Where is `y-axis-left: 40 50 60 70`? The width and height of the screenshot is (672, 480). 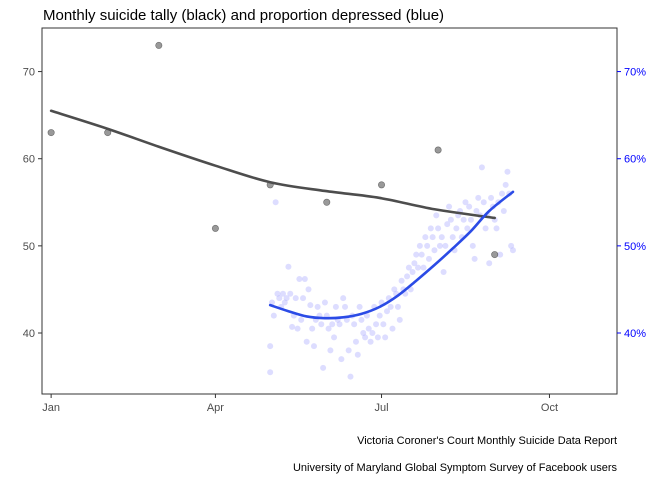 y-axis-left: 40 50 60 70 is located at coordinates (32, 203).